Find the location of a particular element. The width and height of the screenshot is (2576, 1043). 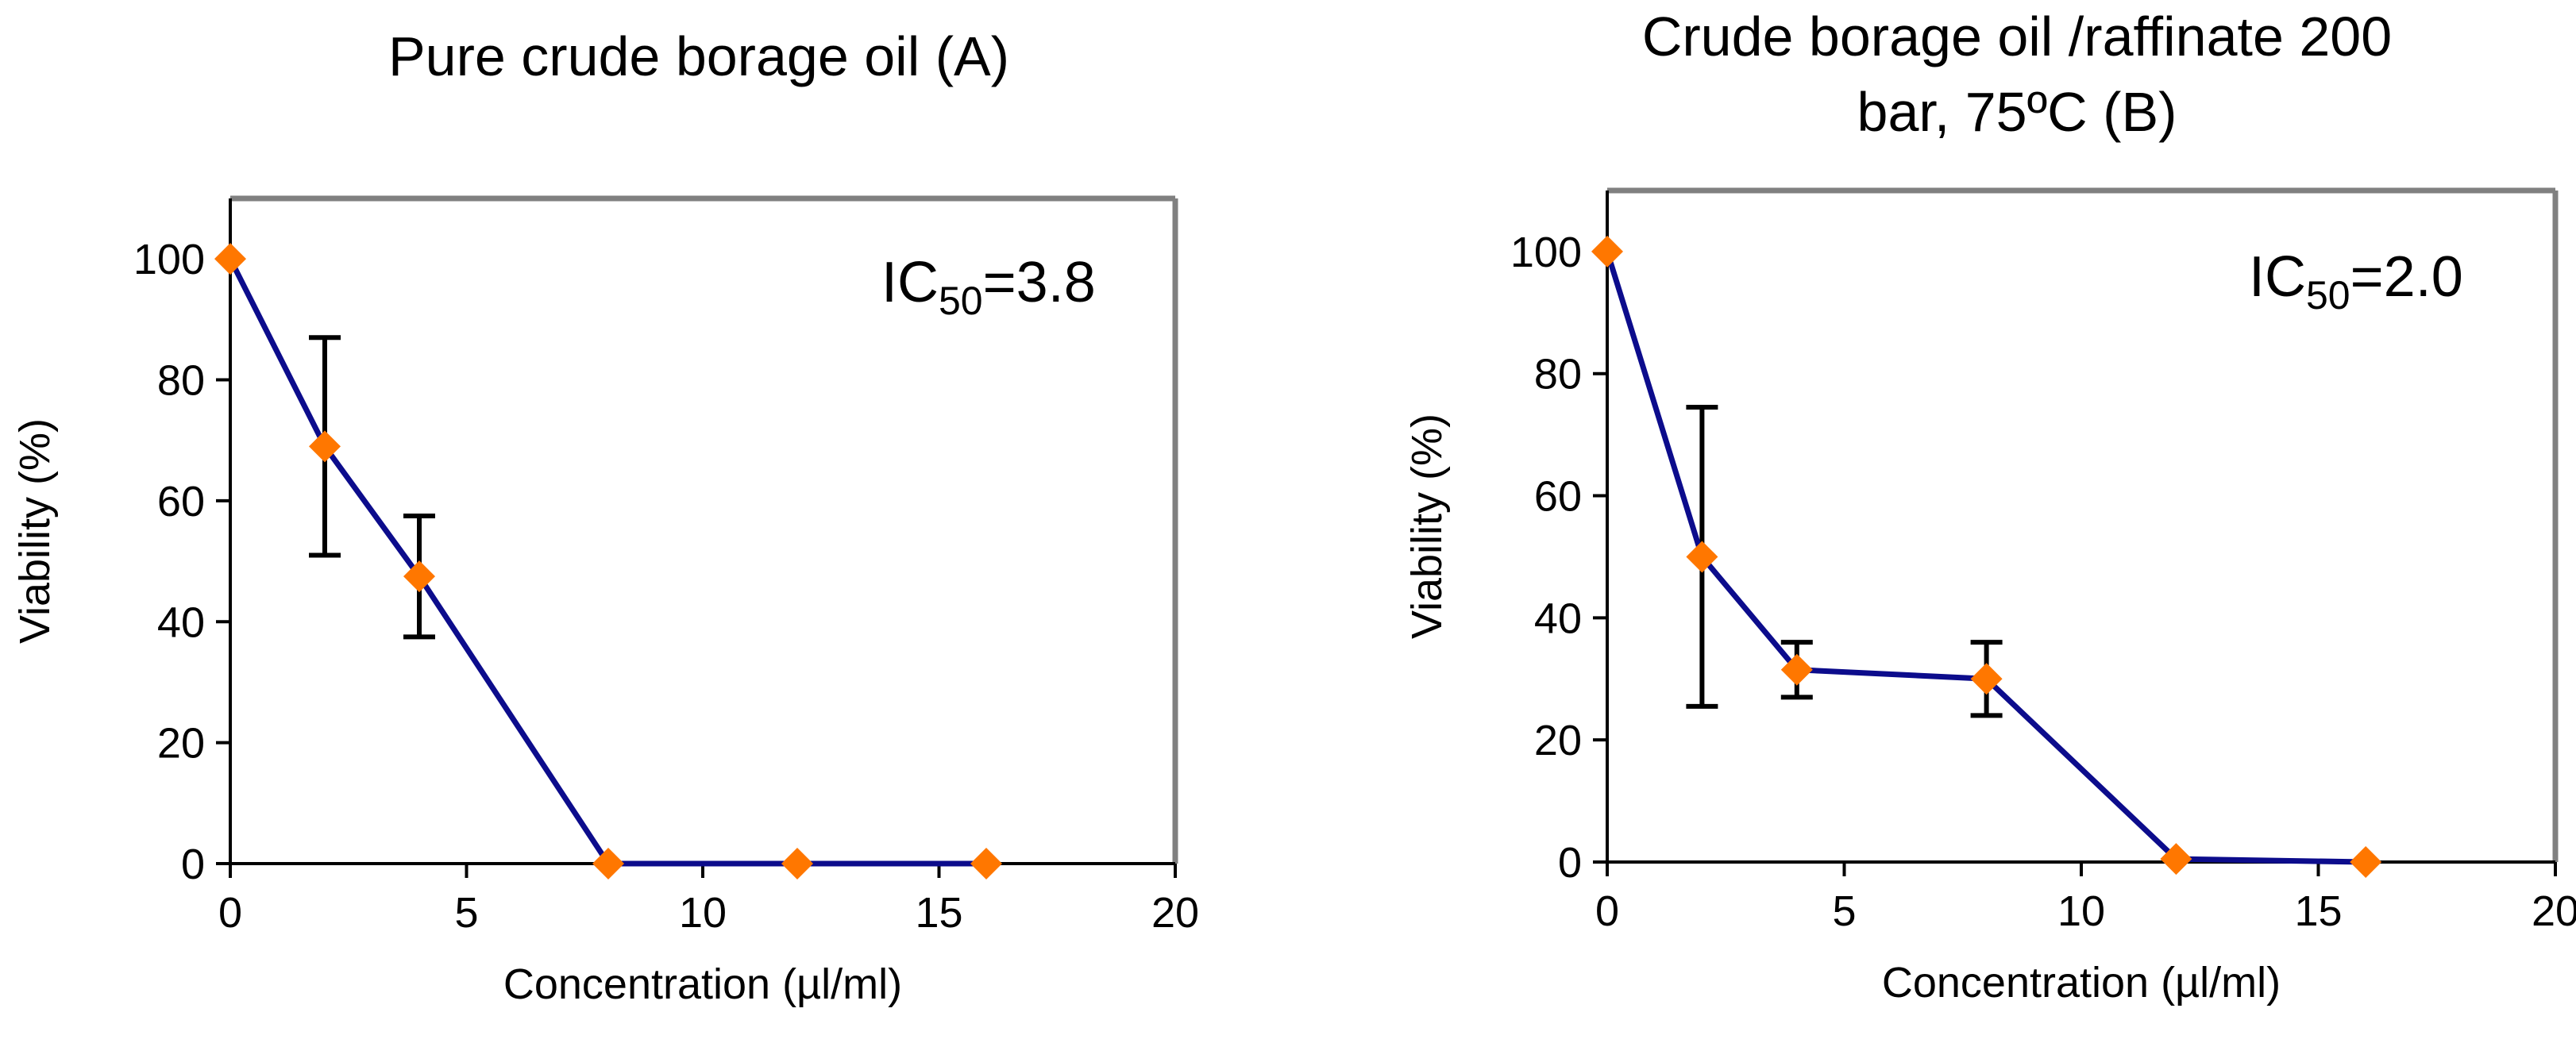

ic50-value: =2.0 is located at coordinates (2406, 277).